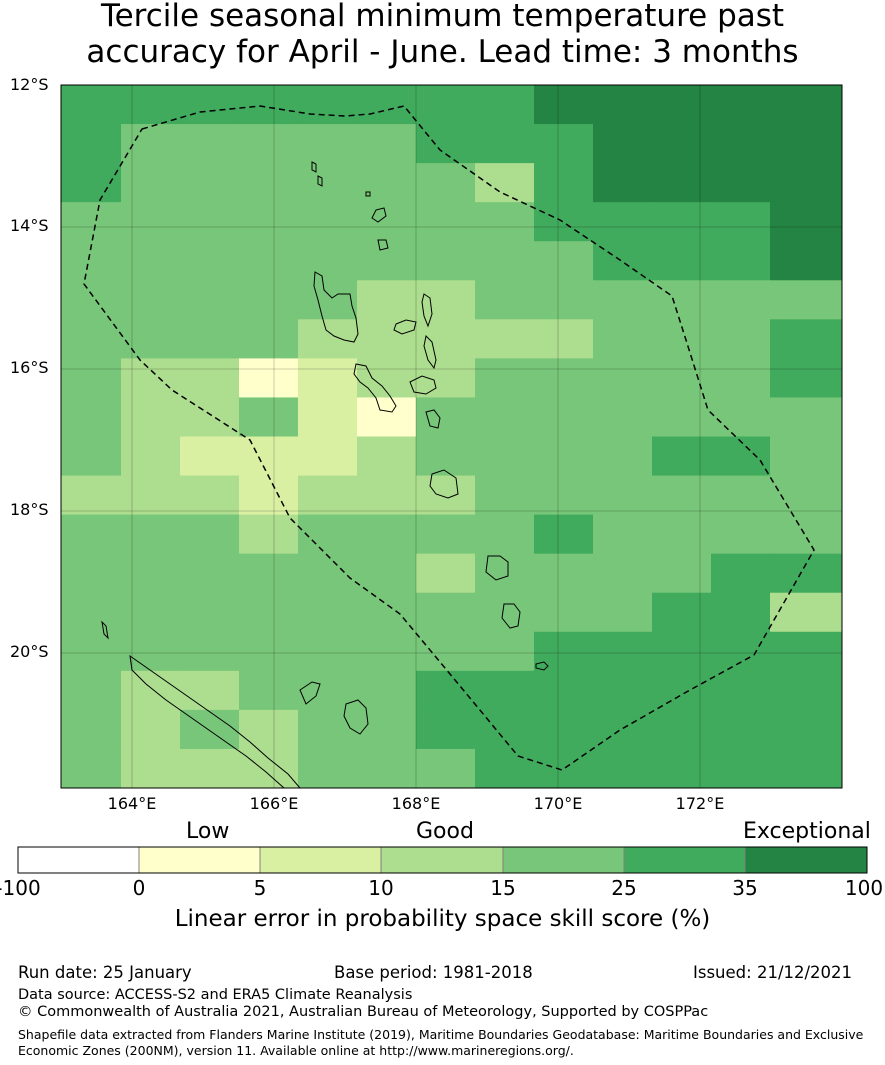 The image size is (885, 1065). Describe the element at coordinates (433, 419) in the screenshot. I see `island-epi` at that location.